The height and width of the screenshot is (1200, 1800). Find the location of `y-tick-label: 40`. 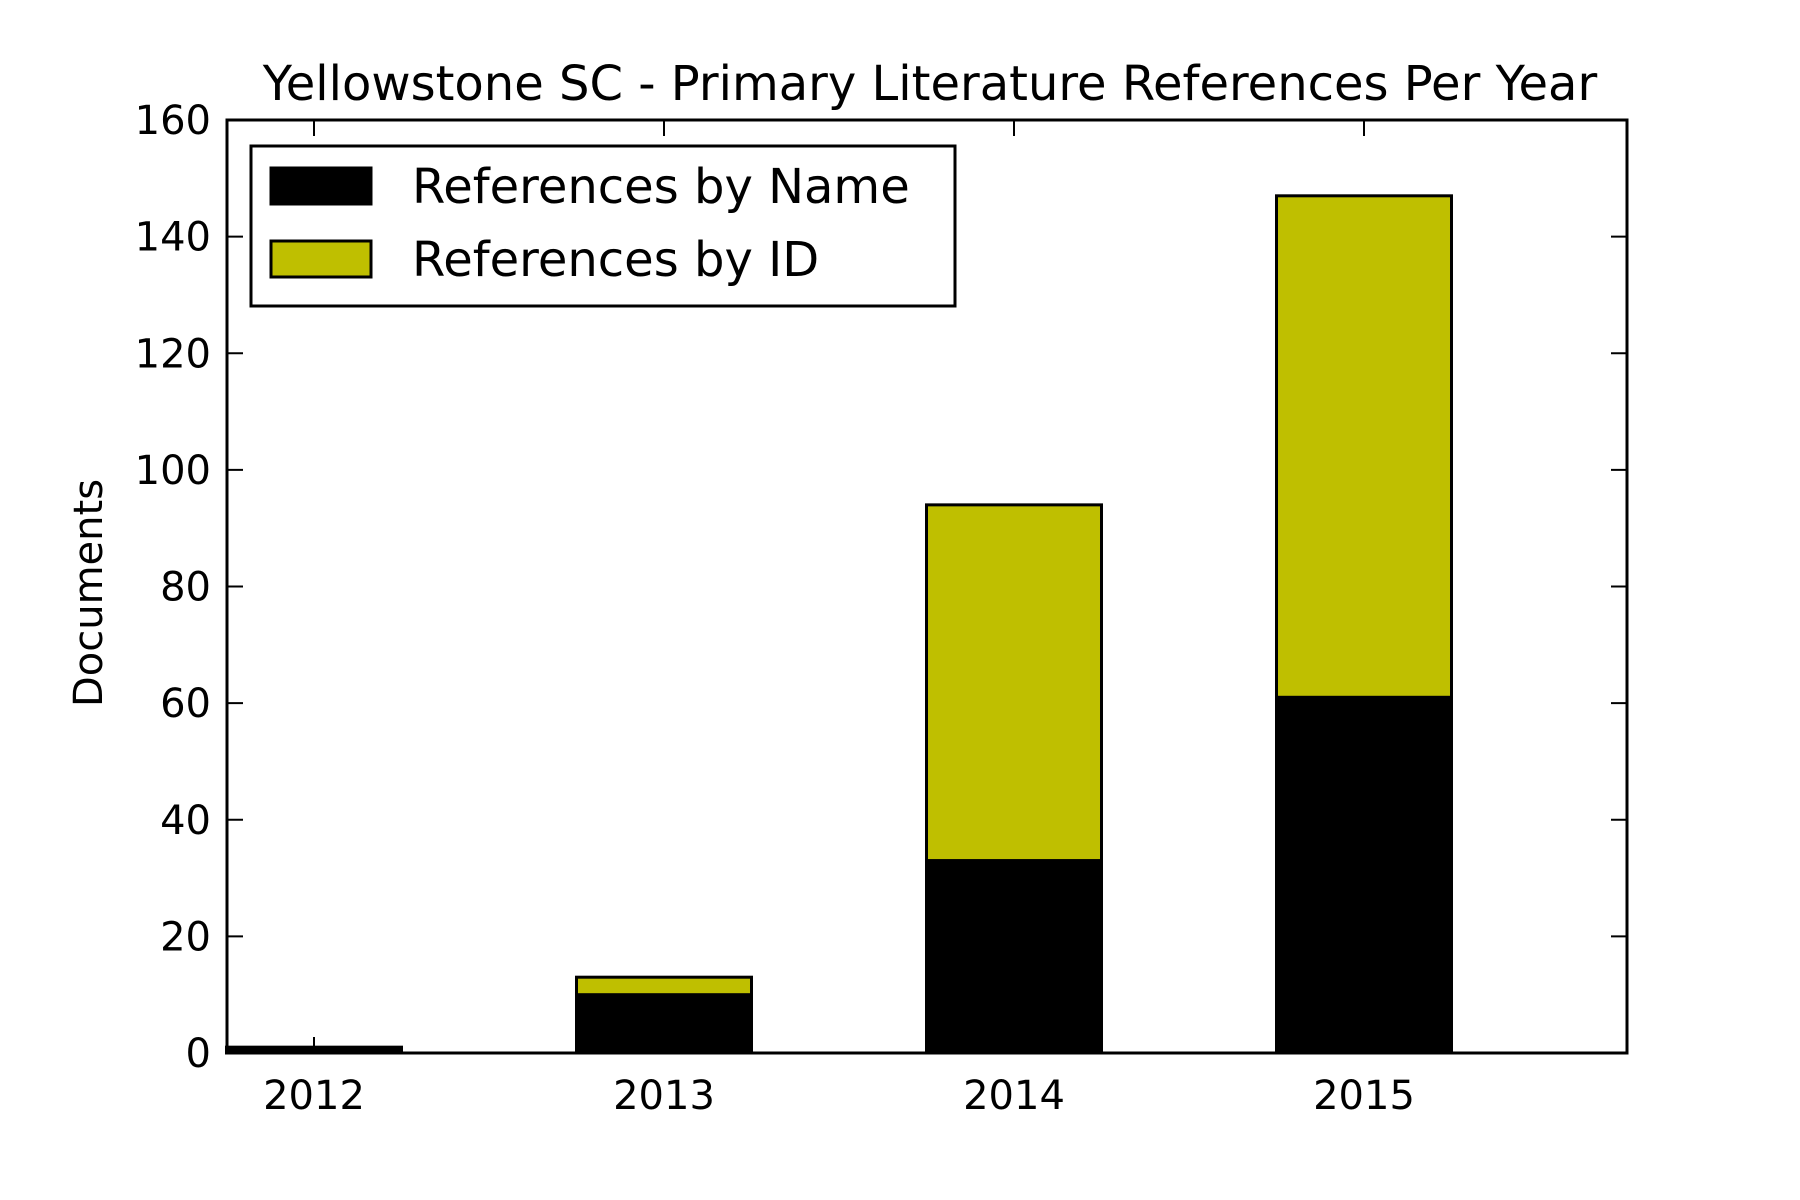

y-tick-label: 40 is located at coordinates (185, 821).